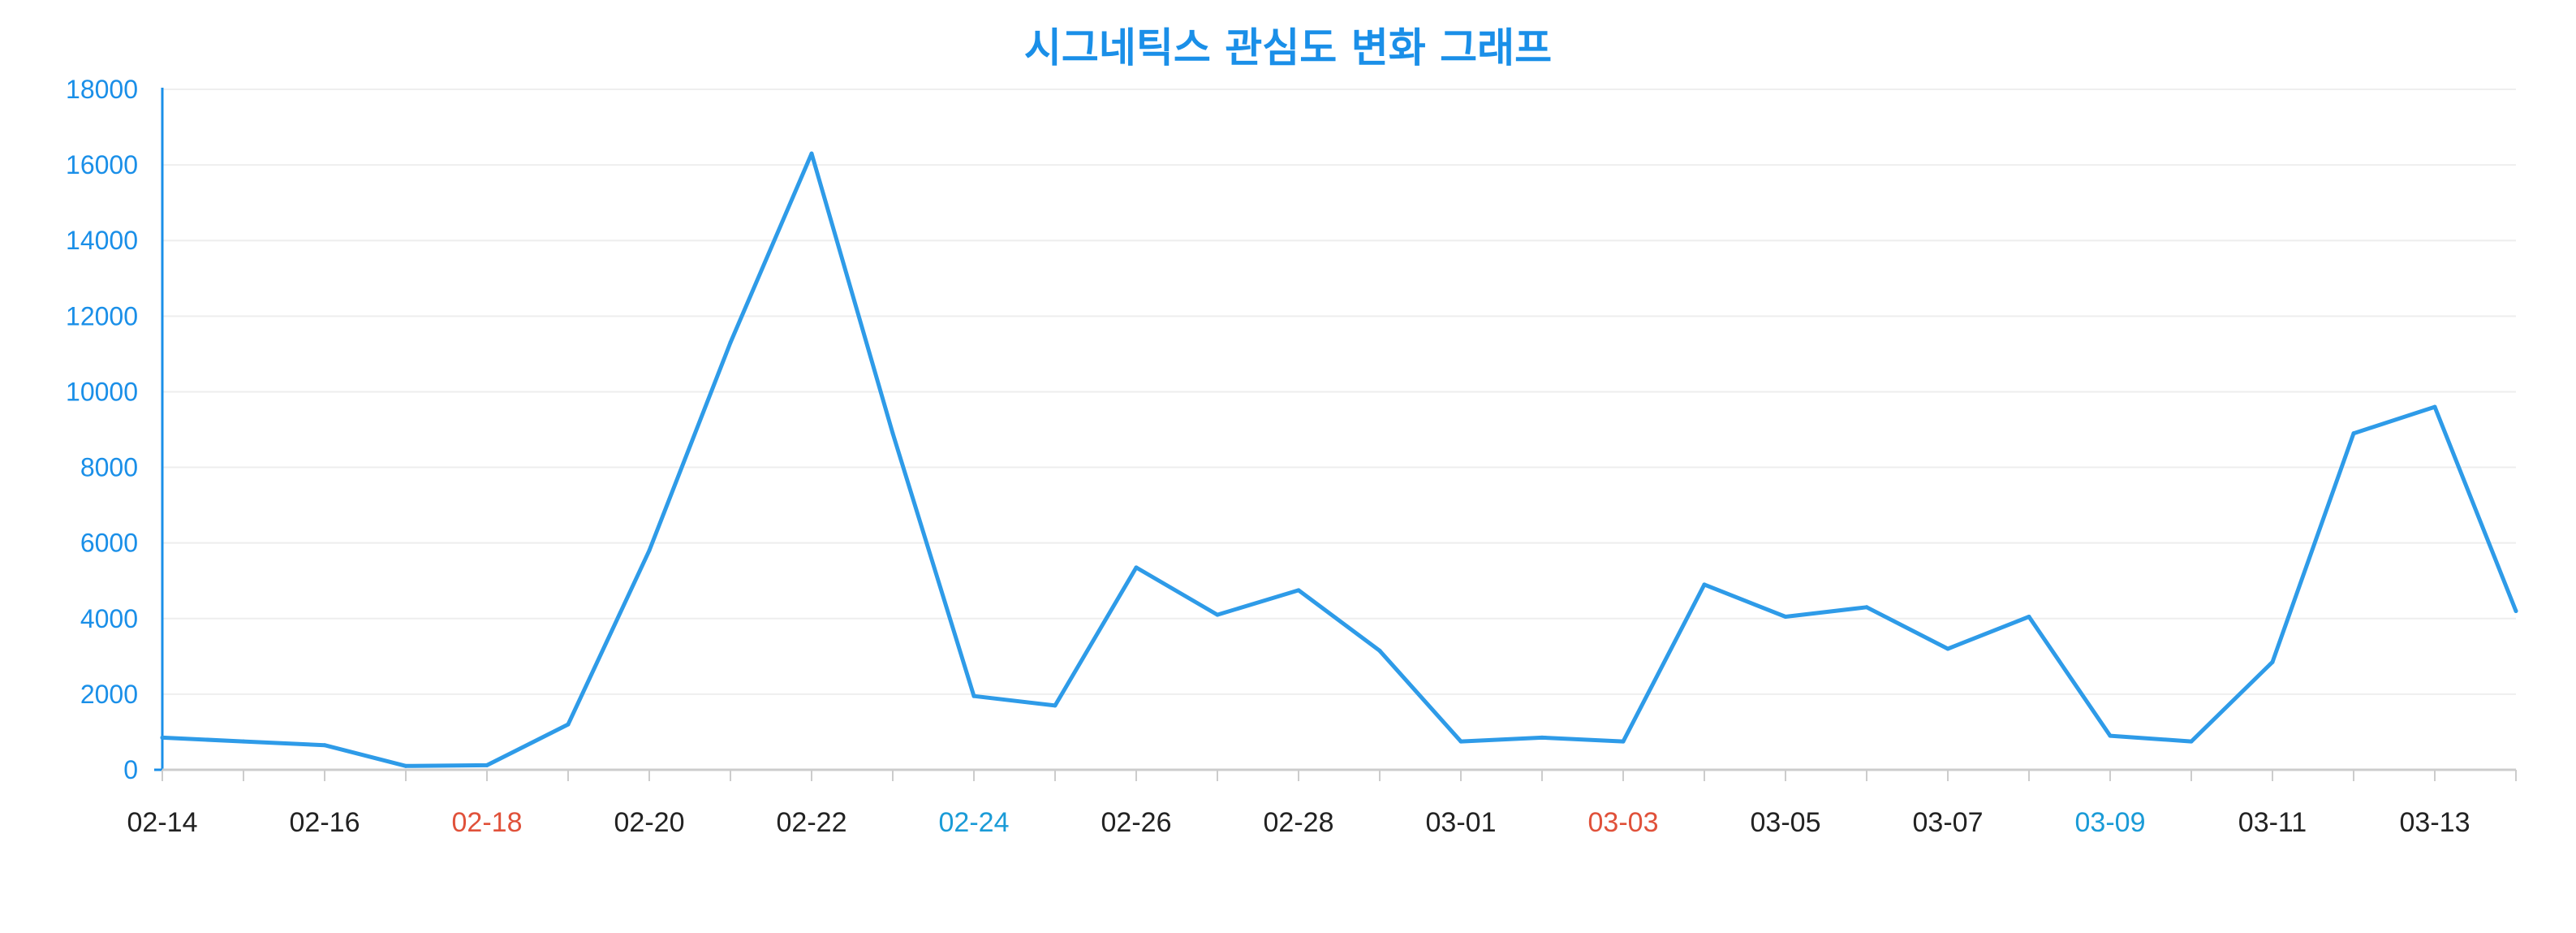 The width and height of the screenshot is (2576, 933). Describe the element at coordinates (109, 618) in the screenshot. I see `y-tick-label: 4000` at that location.